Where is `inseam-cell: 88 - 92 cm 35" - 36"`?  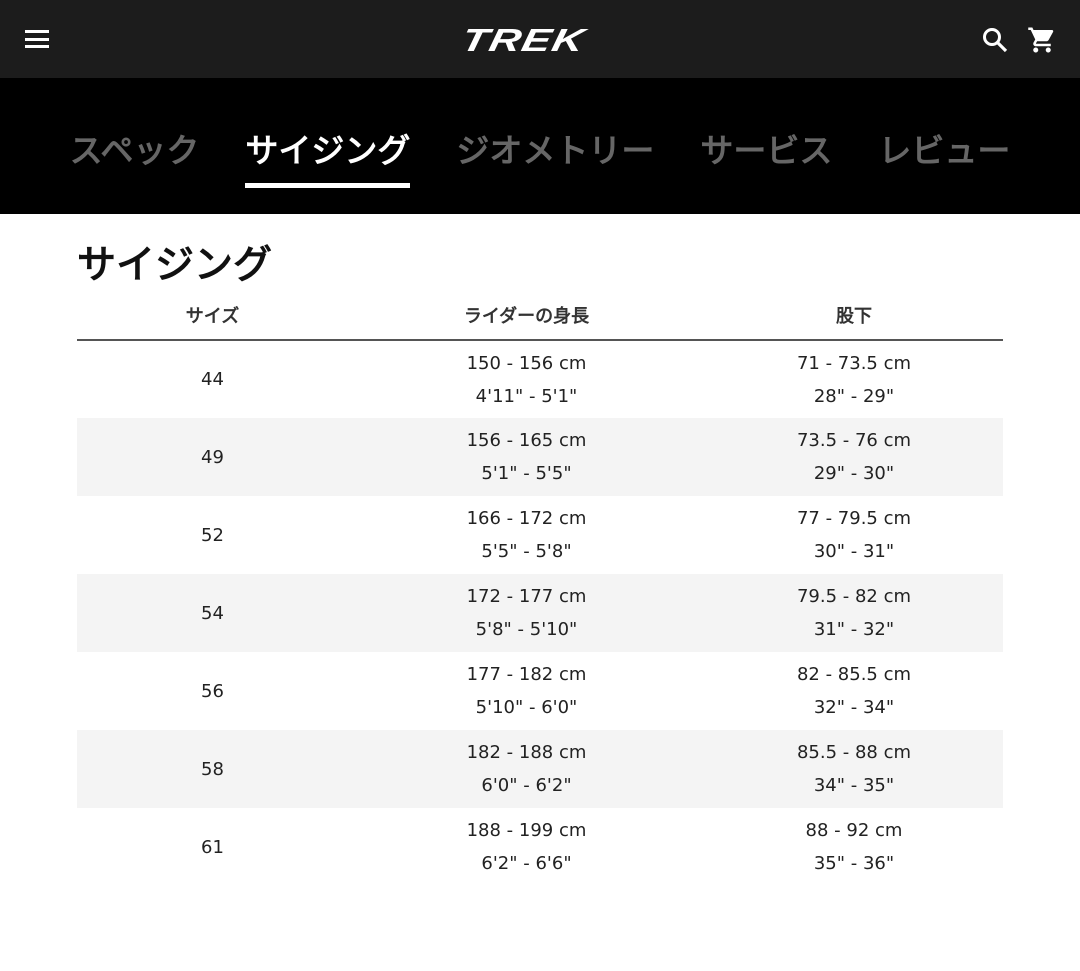 inseam-cell: 88 - 92 cm 35" - 36" is located at coordinates (854, 847).